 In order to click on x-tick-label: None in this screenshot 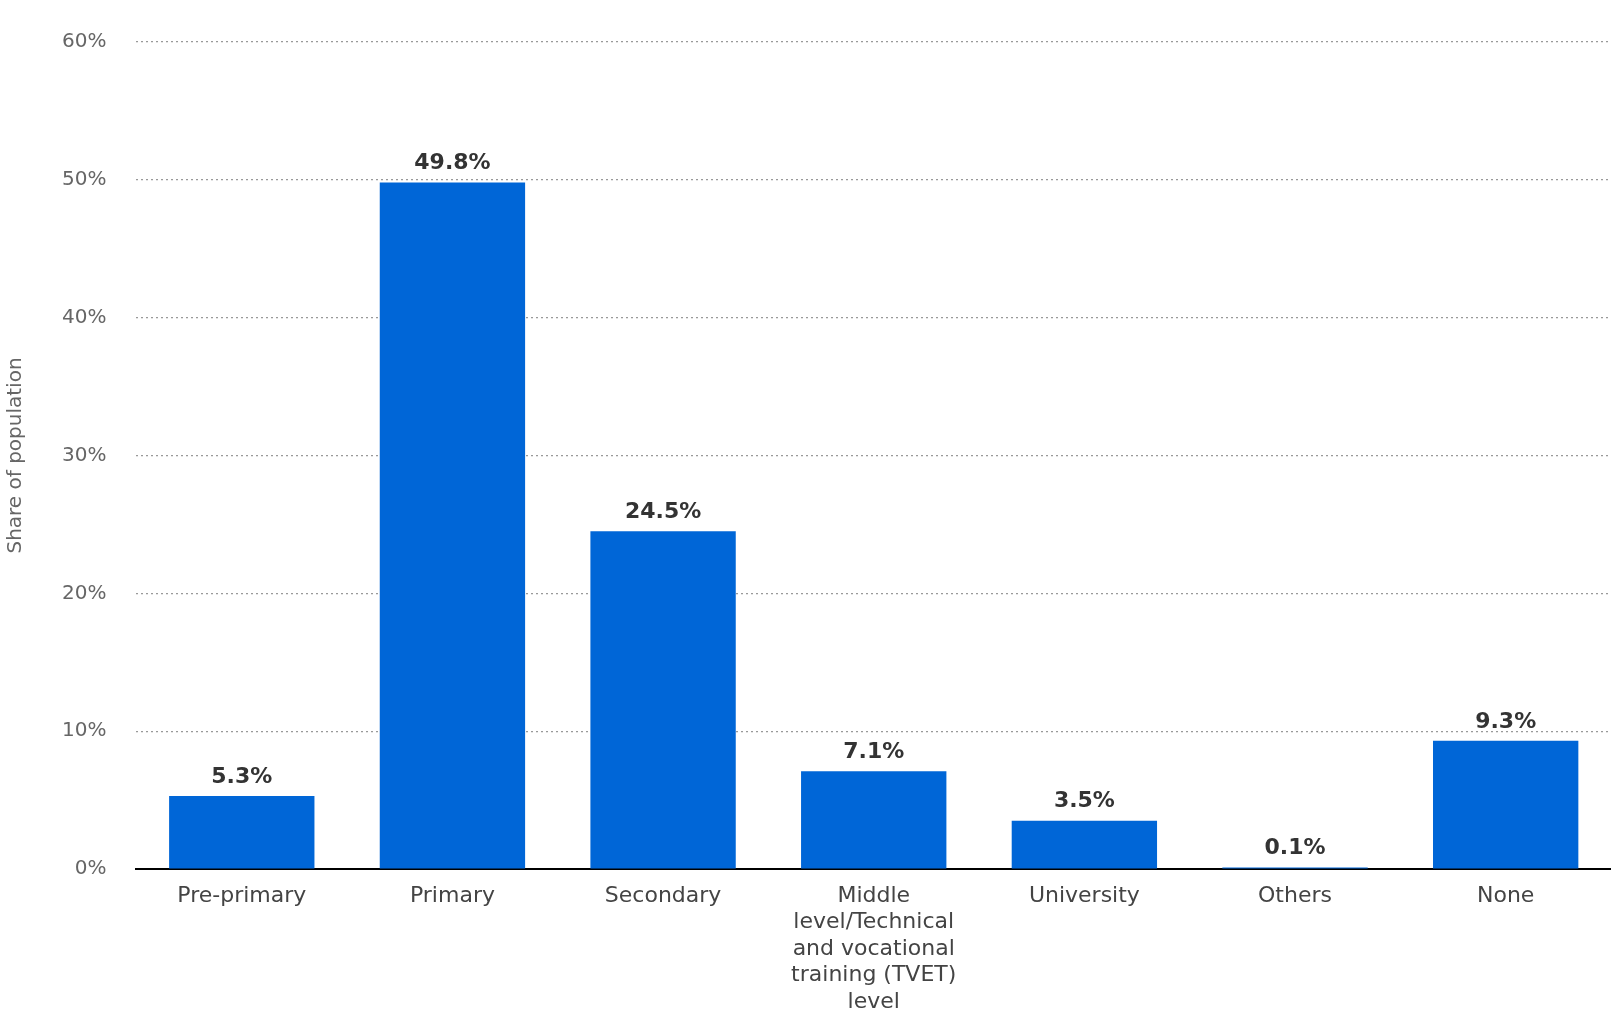, I will do `click(1505, 894)`.